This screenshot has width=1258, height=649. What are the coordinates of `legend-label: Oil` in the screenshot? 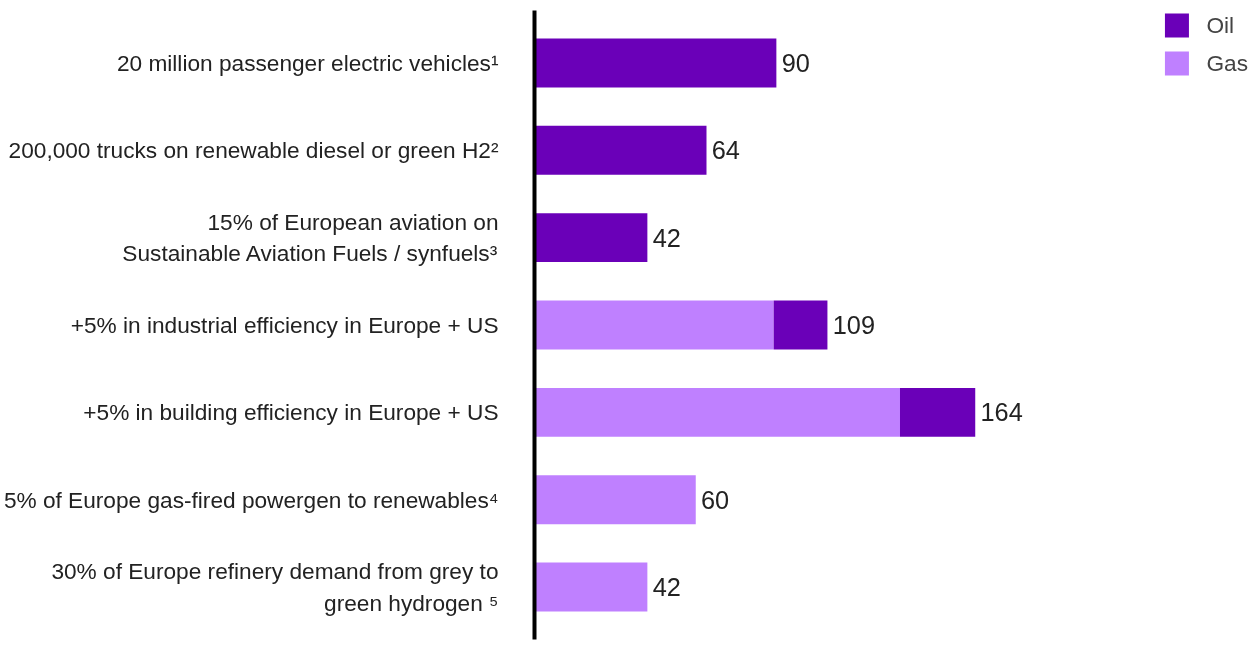 It's located at (1220, 25).